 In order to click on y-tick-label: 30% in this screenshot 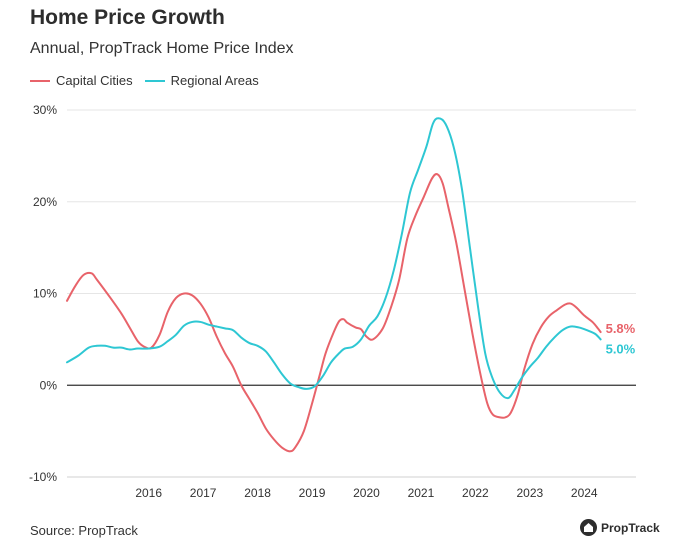, I will do `click(45, 110)`.